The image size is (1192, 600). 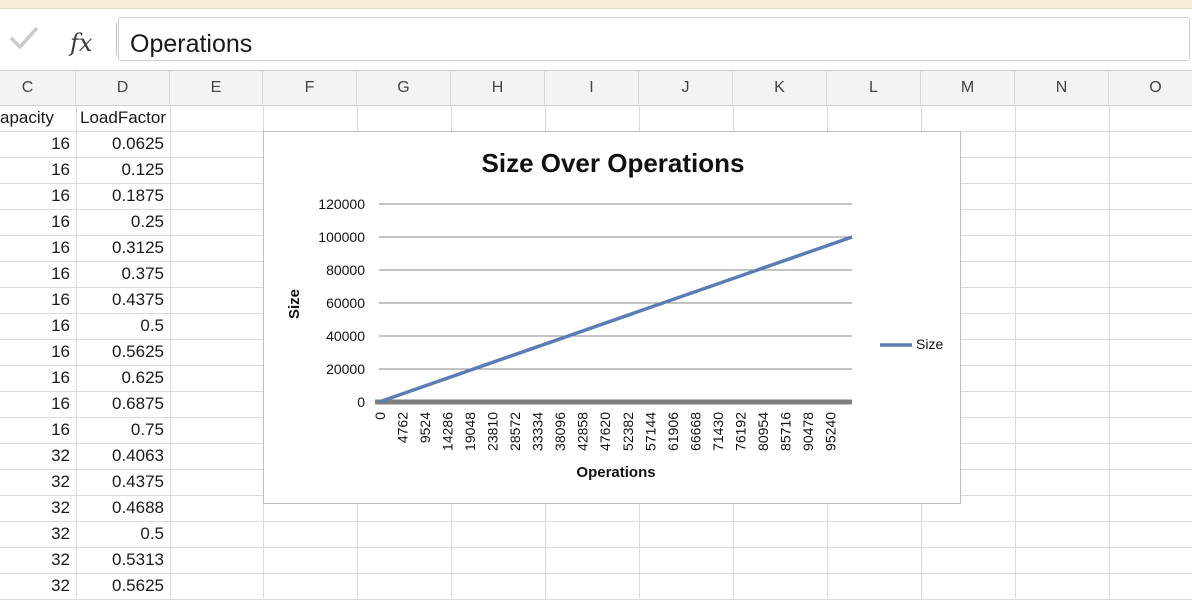 What do you see at coordinates (138, 403) in the screenshot?
I see `cell-load-factor: 0.6875` at bounding box center [138, 403].